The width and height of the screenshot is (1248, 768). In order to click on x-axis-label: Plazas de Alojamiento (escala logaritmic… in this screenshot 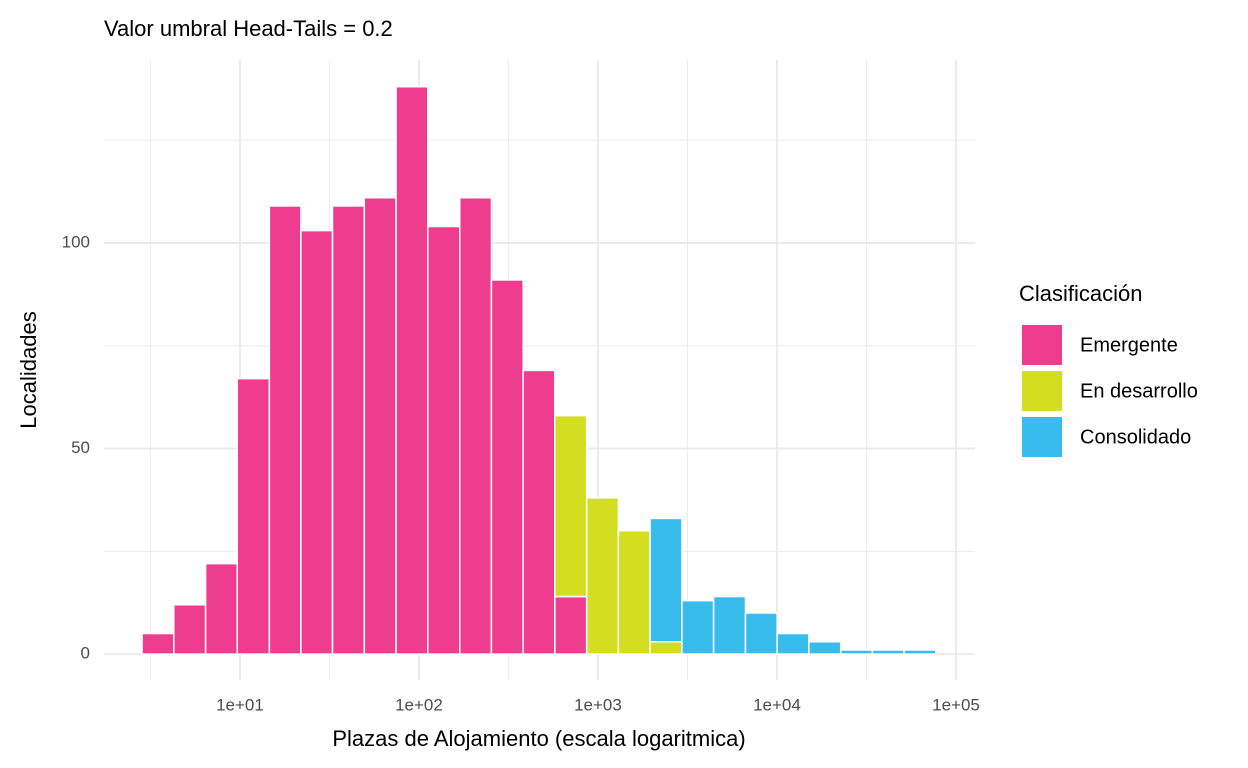, I will do `click(538, 738)`.